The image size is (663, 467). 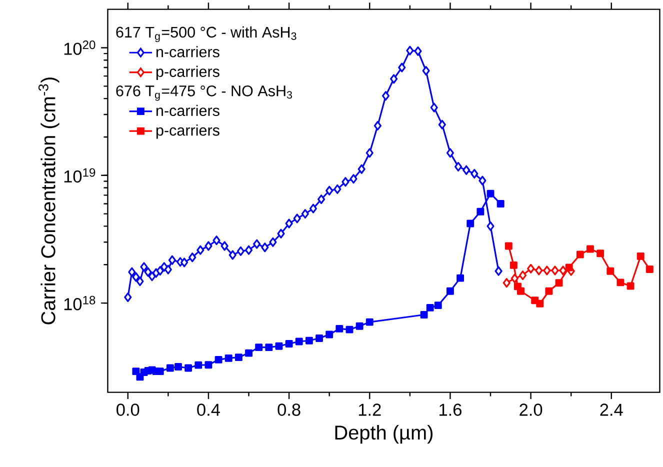 I want to click on x-tick-label: 0.4, so click(x=208, y=410).